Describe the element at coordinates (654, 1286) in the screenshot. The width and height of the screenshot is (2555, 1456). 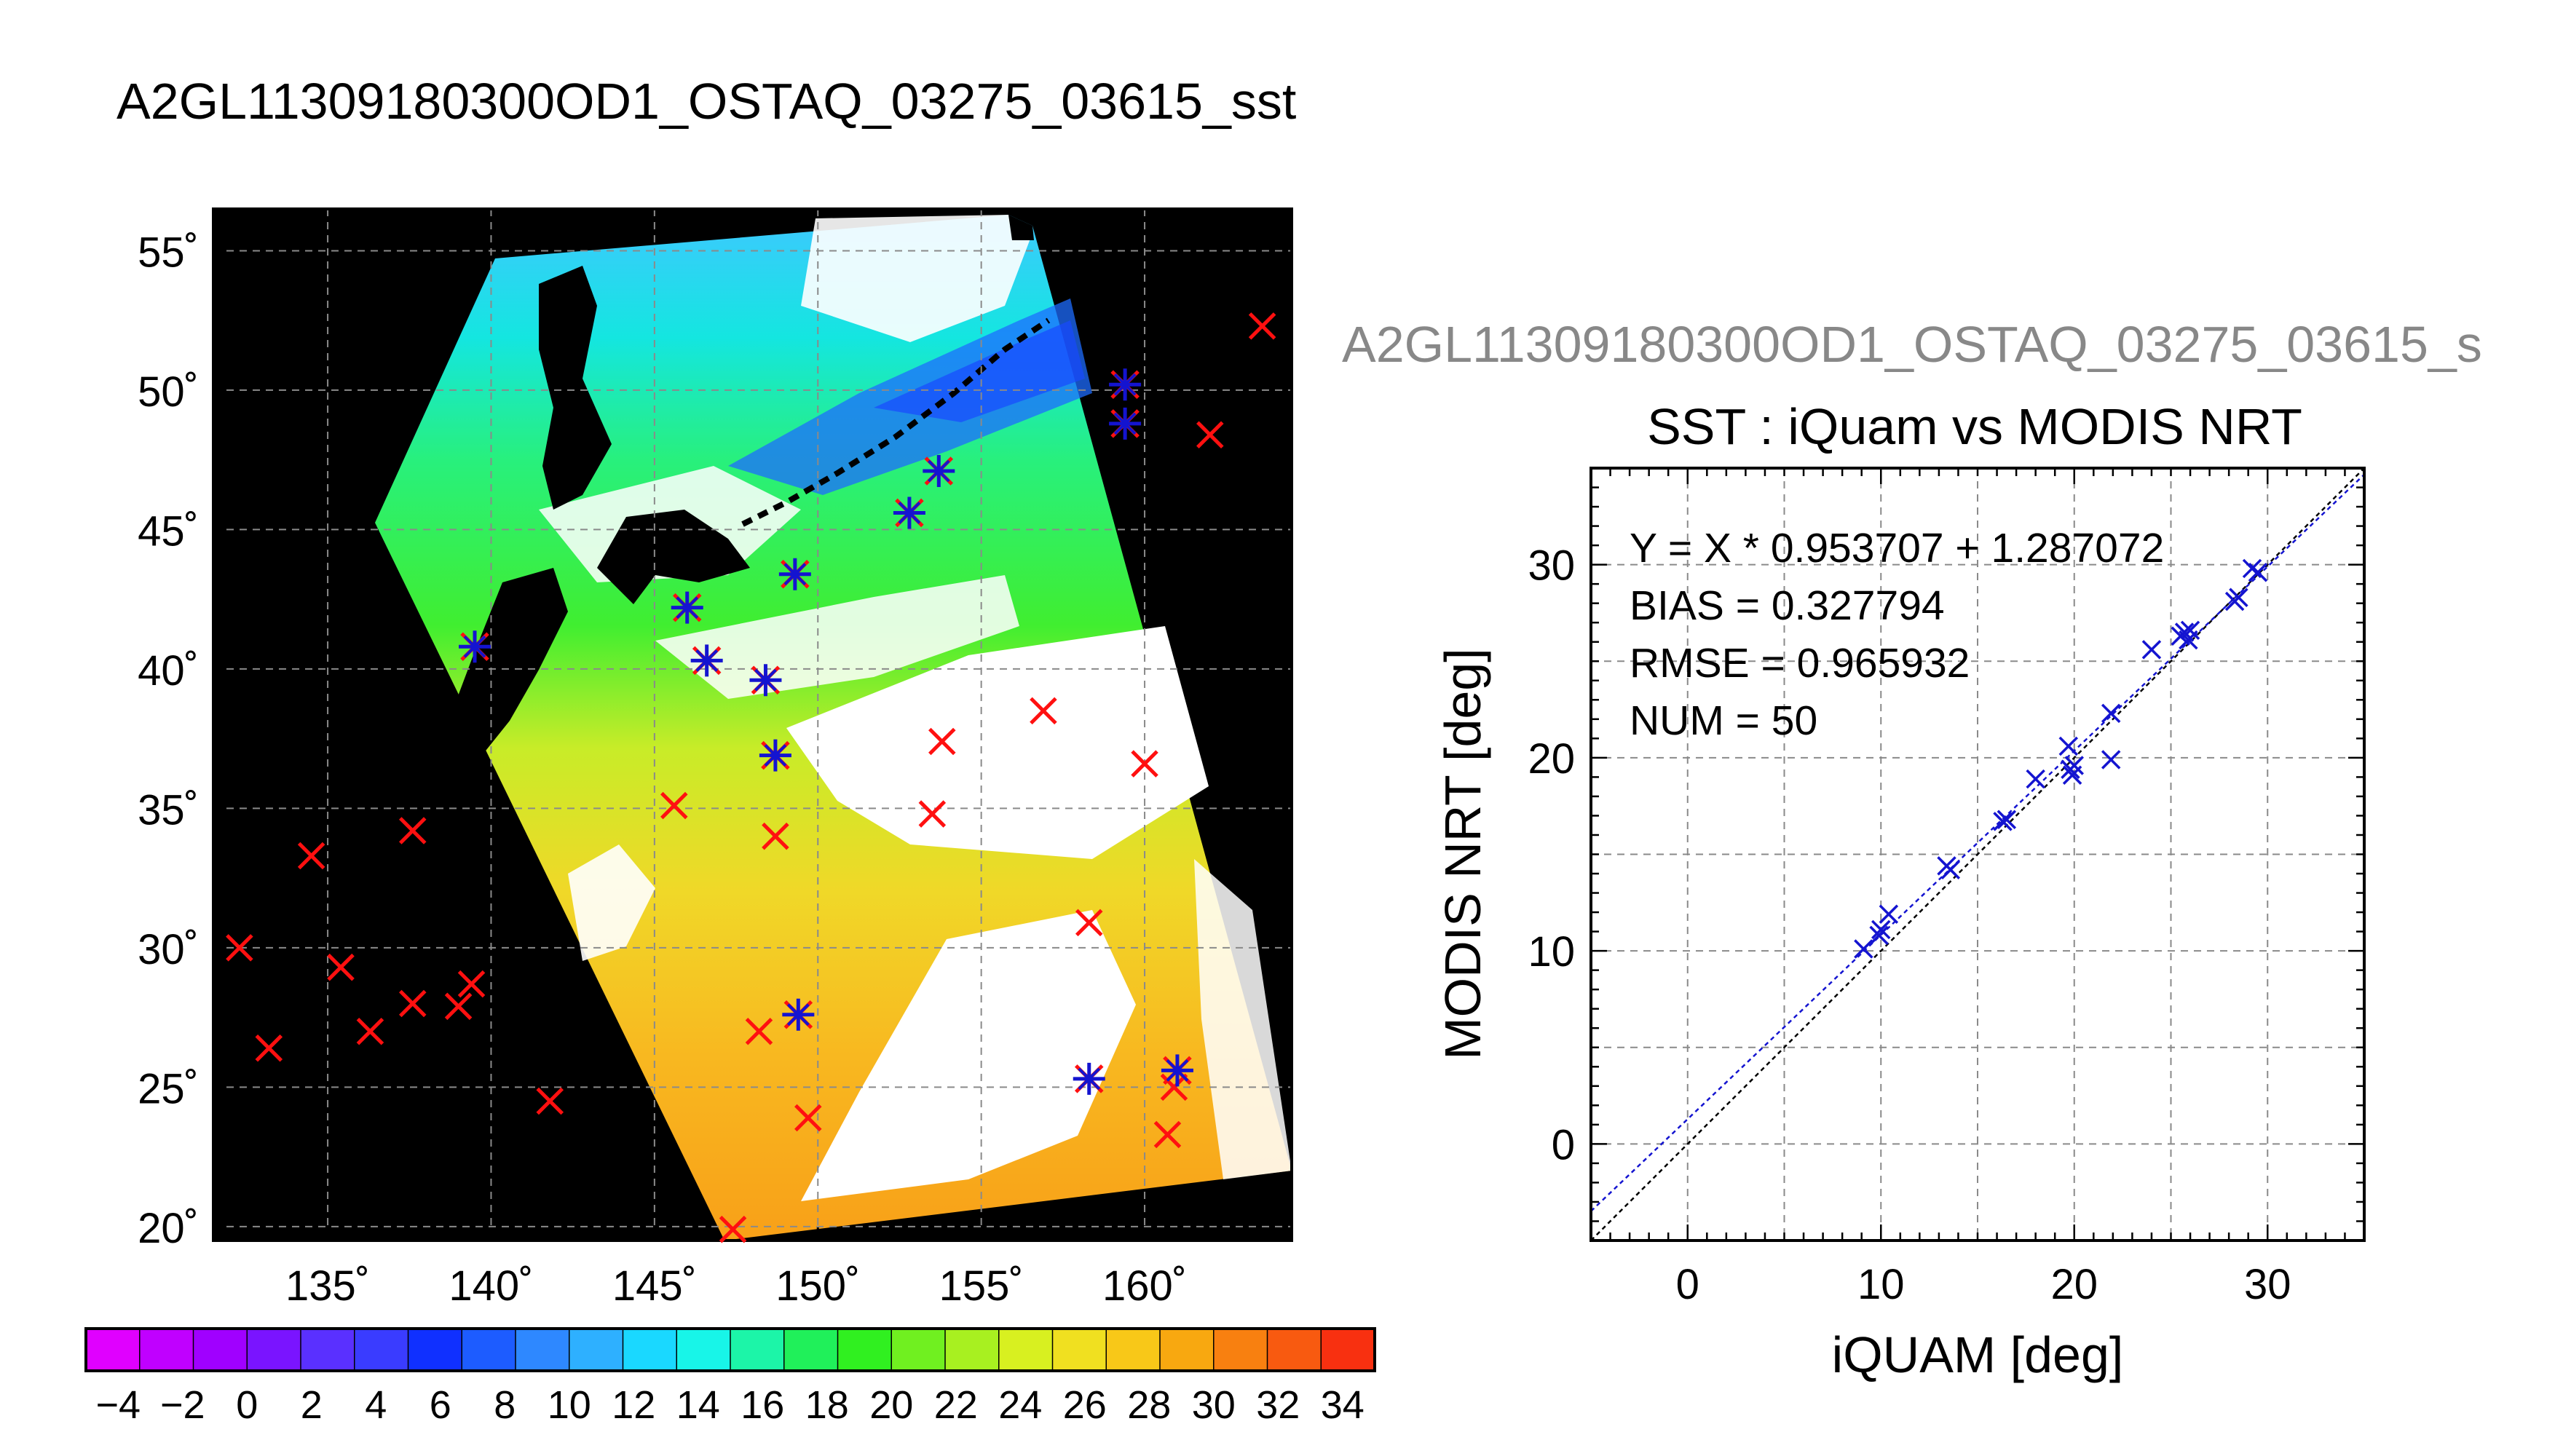
I see `lon-tick-label: 145˚` at that location.